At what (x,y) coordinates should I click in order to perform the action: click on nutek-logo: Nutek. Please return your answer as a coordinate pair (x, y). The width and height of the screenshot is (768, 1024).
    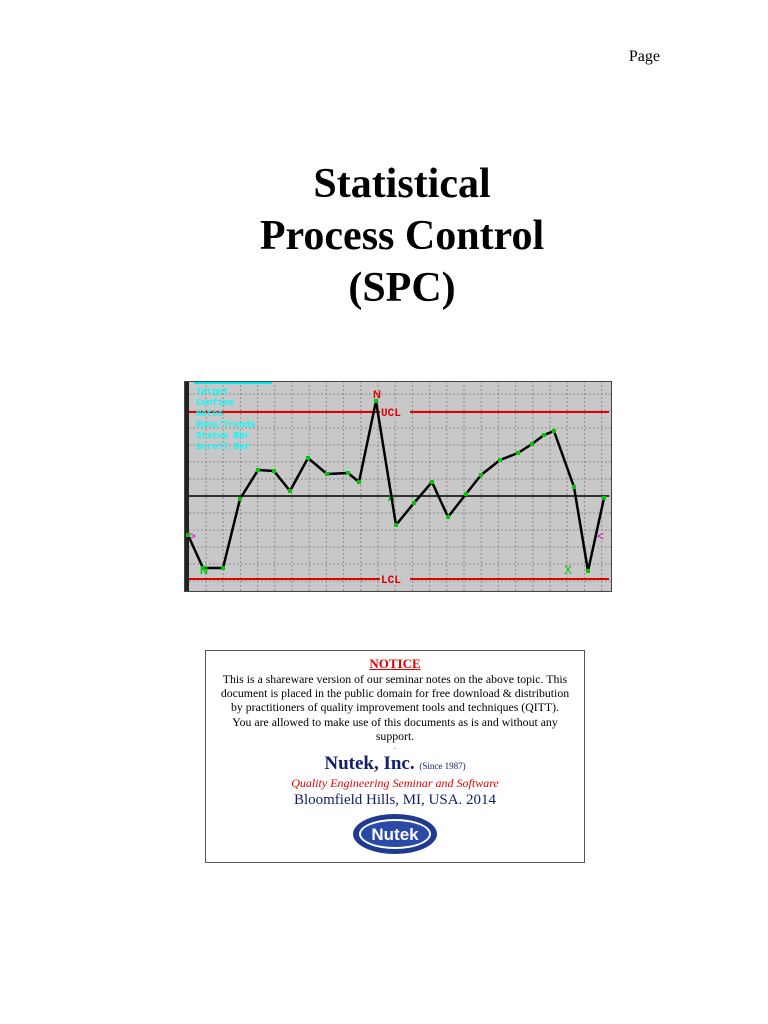
    Looking at the image, I should click on (395, 834).